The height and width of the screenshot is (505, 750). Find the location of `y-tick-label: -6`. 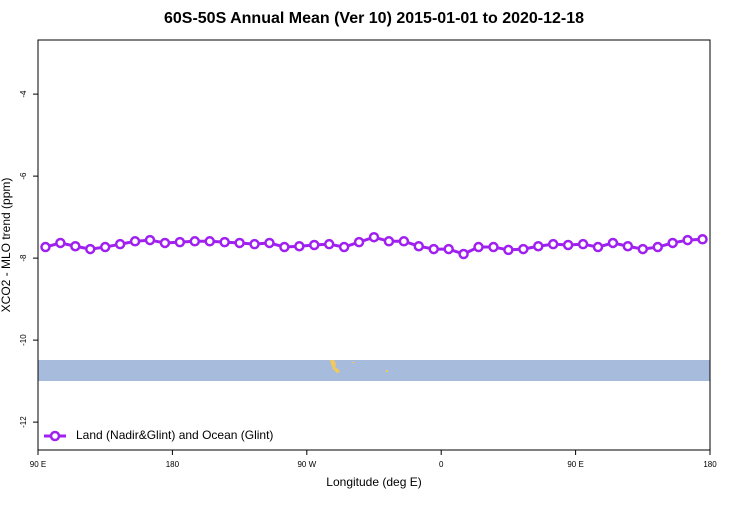

y-tick-label: -6 is located at coordinates (23, 176).